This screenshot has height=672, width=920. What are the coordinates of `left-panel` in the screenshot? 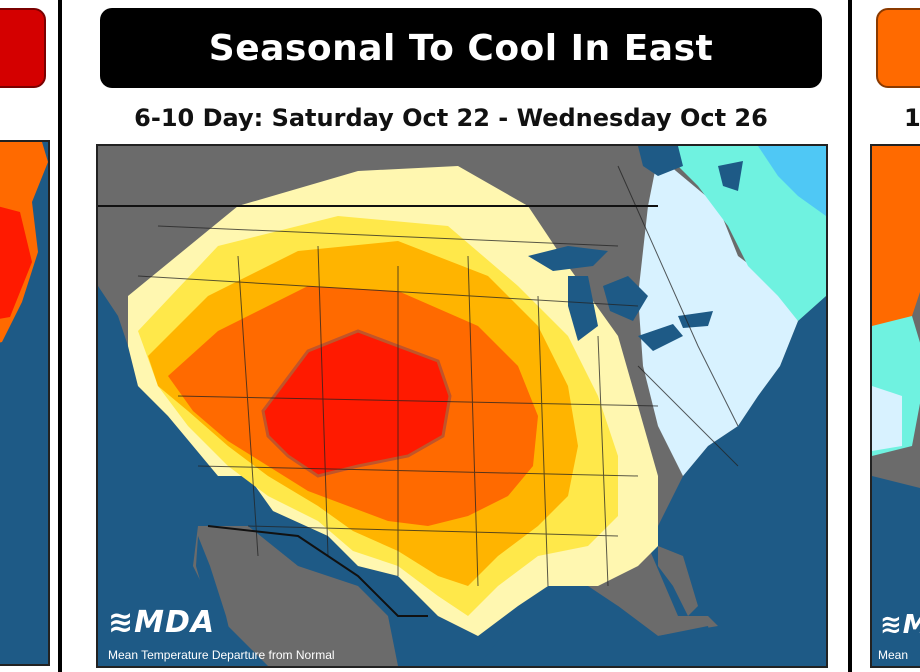 It's located at (29, 336).